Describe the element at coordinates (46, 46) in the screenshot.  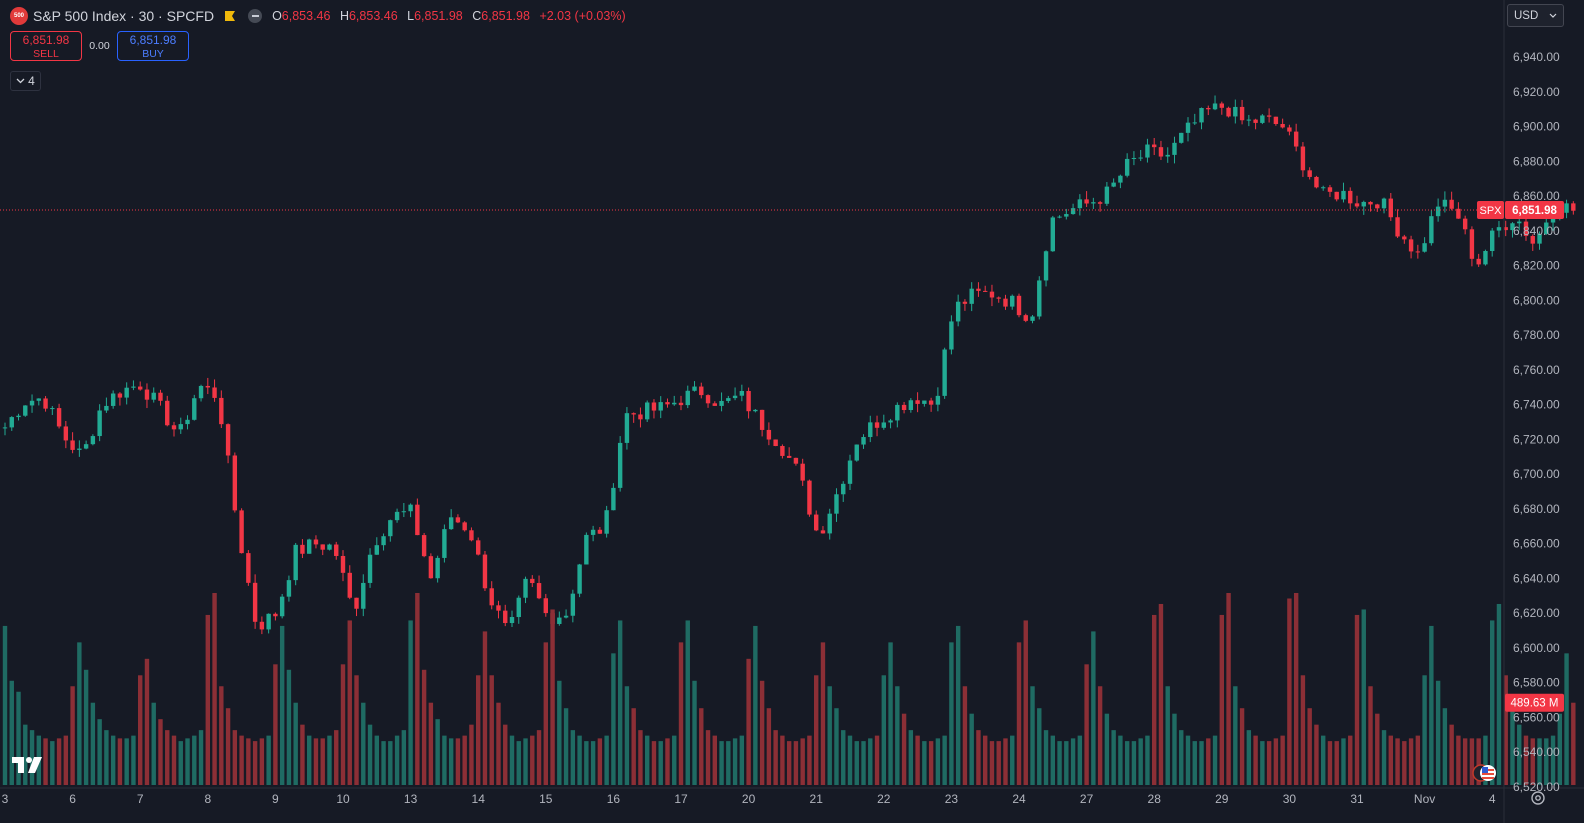
I see `sell-button: 6,851.98 SELL` at that location.